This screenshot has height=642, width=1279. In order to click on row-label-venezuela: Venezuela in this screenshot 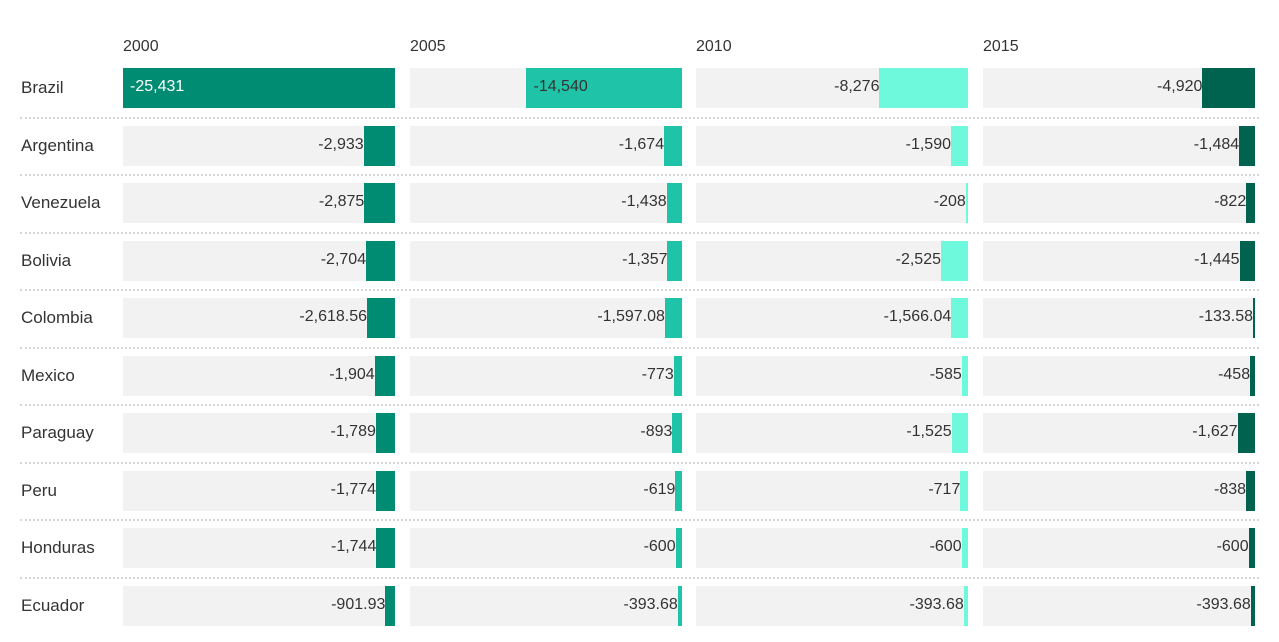, I will do `click(61, 202)`.